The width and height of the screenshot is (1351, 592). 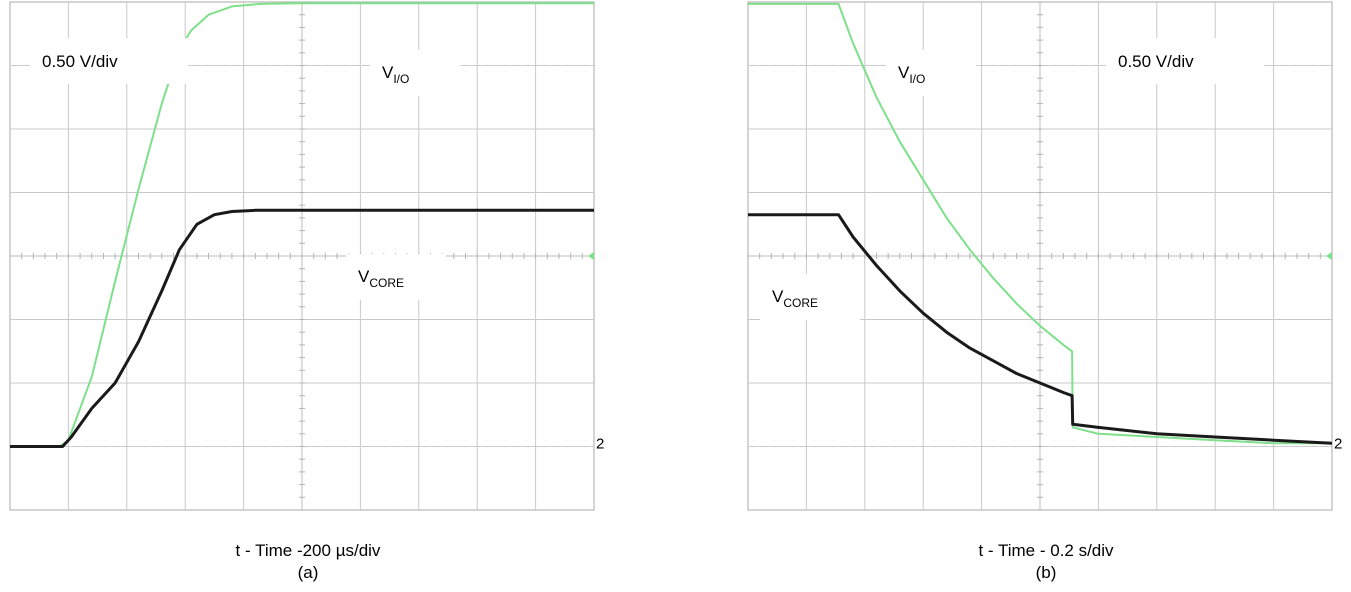 I want to click on scale-label-b: 0.50 V/div, so click(x=1156, y=61).